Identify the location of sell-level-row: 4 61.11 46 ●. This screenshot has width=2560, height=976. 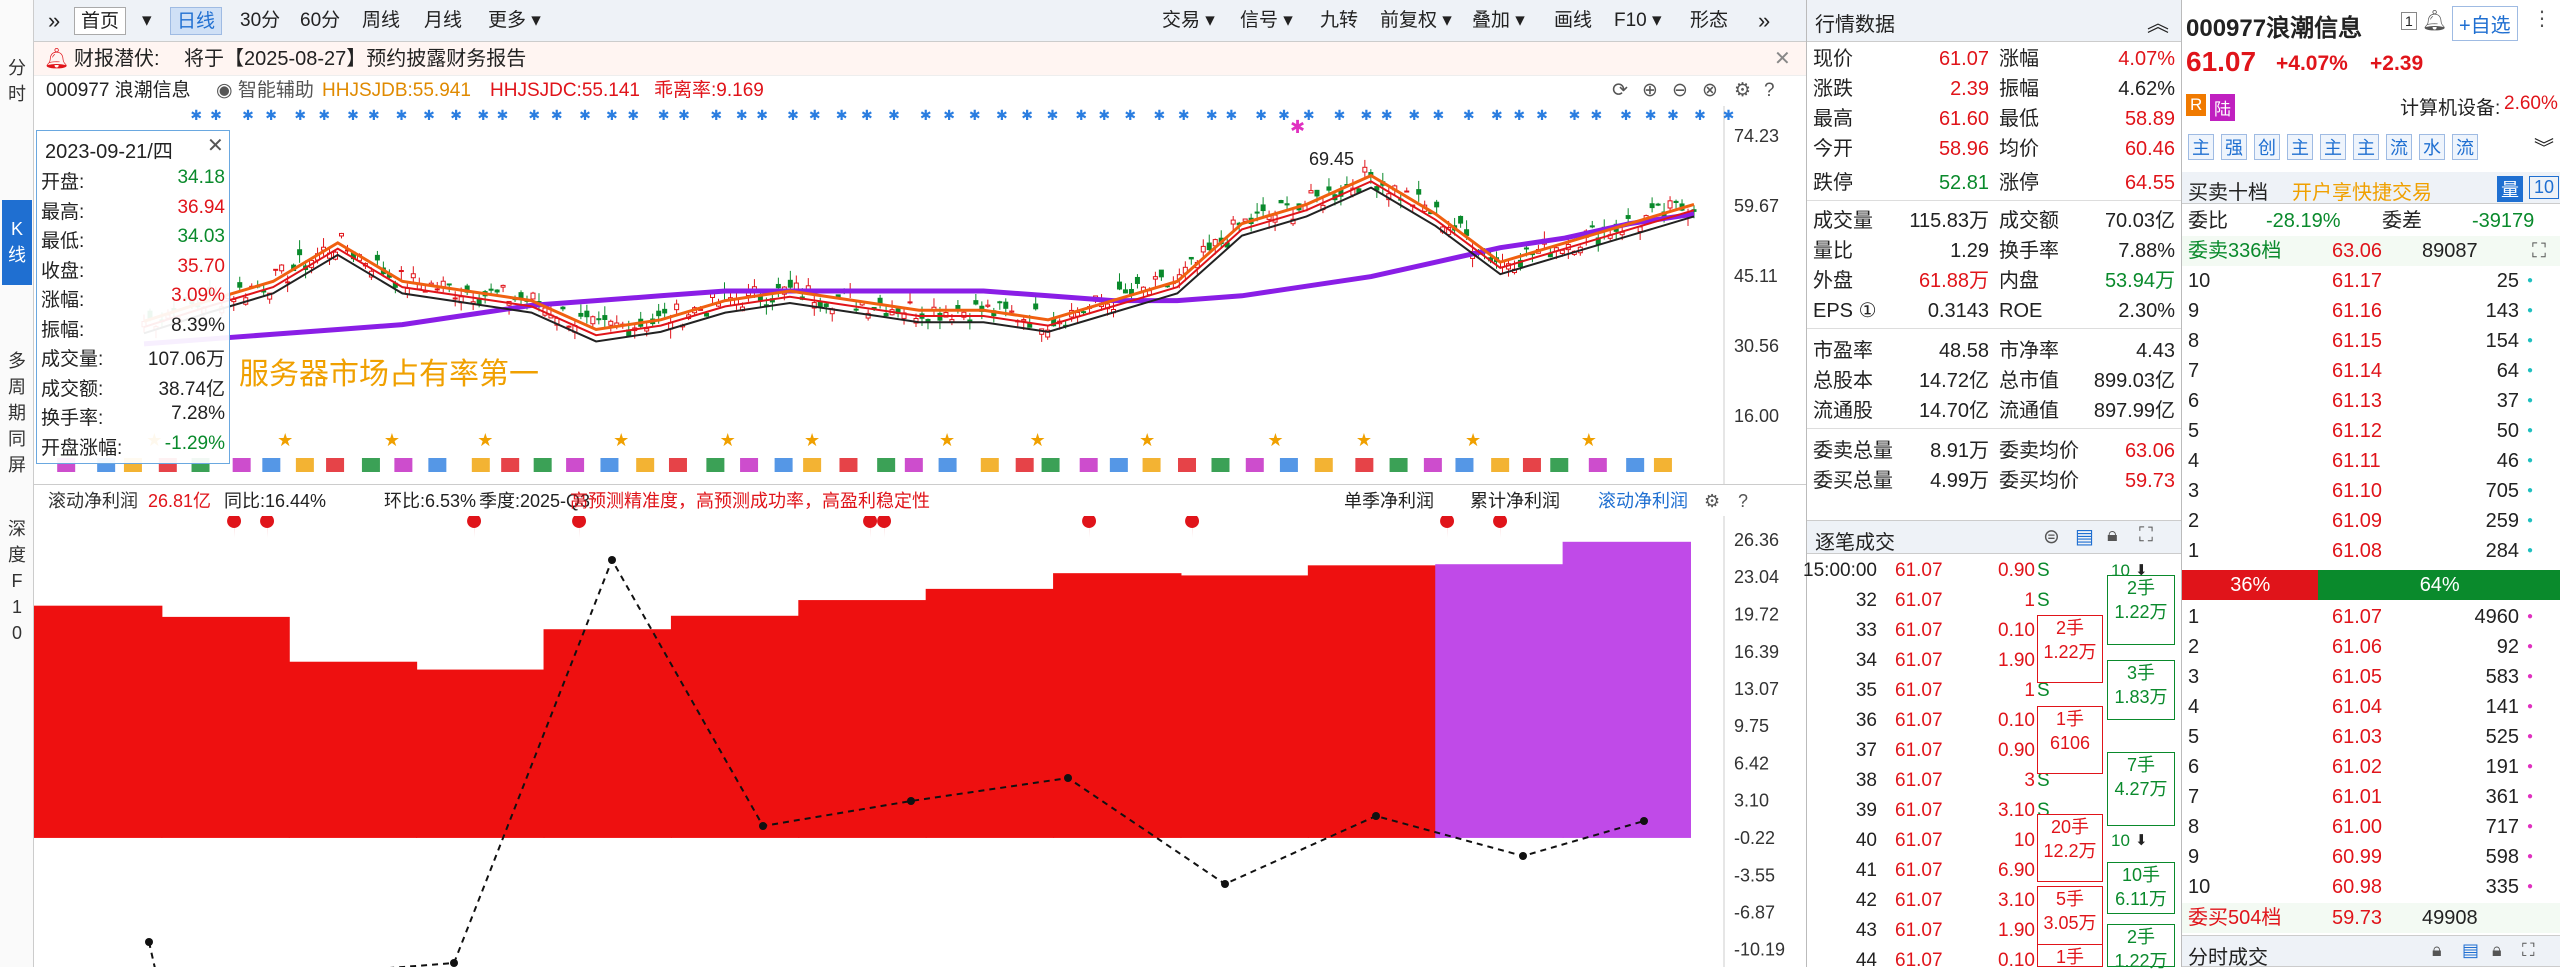
(2371, 461).